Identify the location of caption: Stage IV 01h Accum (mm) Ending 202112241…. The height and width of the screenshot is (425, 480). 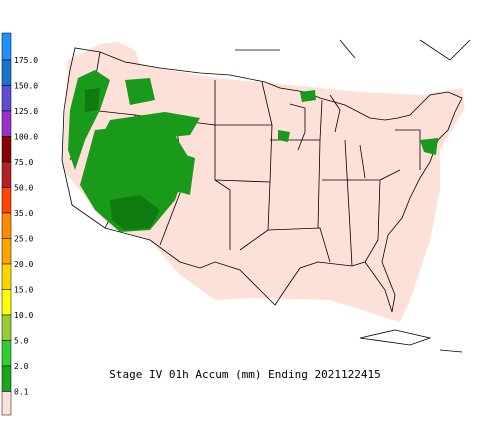
(245, 374).